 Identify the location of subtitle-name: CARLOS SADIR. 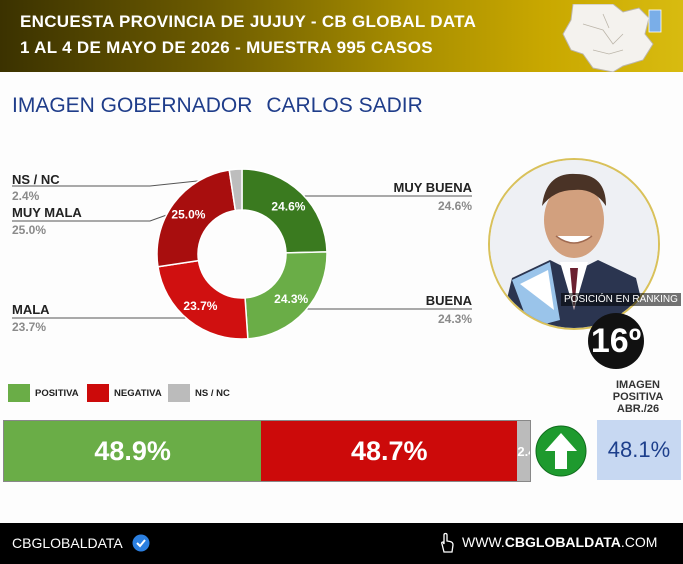
(344, 105).